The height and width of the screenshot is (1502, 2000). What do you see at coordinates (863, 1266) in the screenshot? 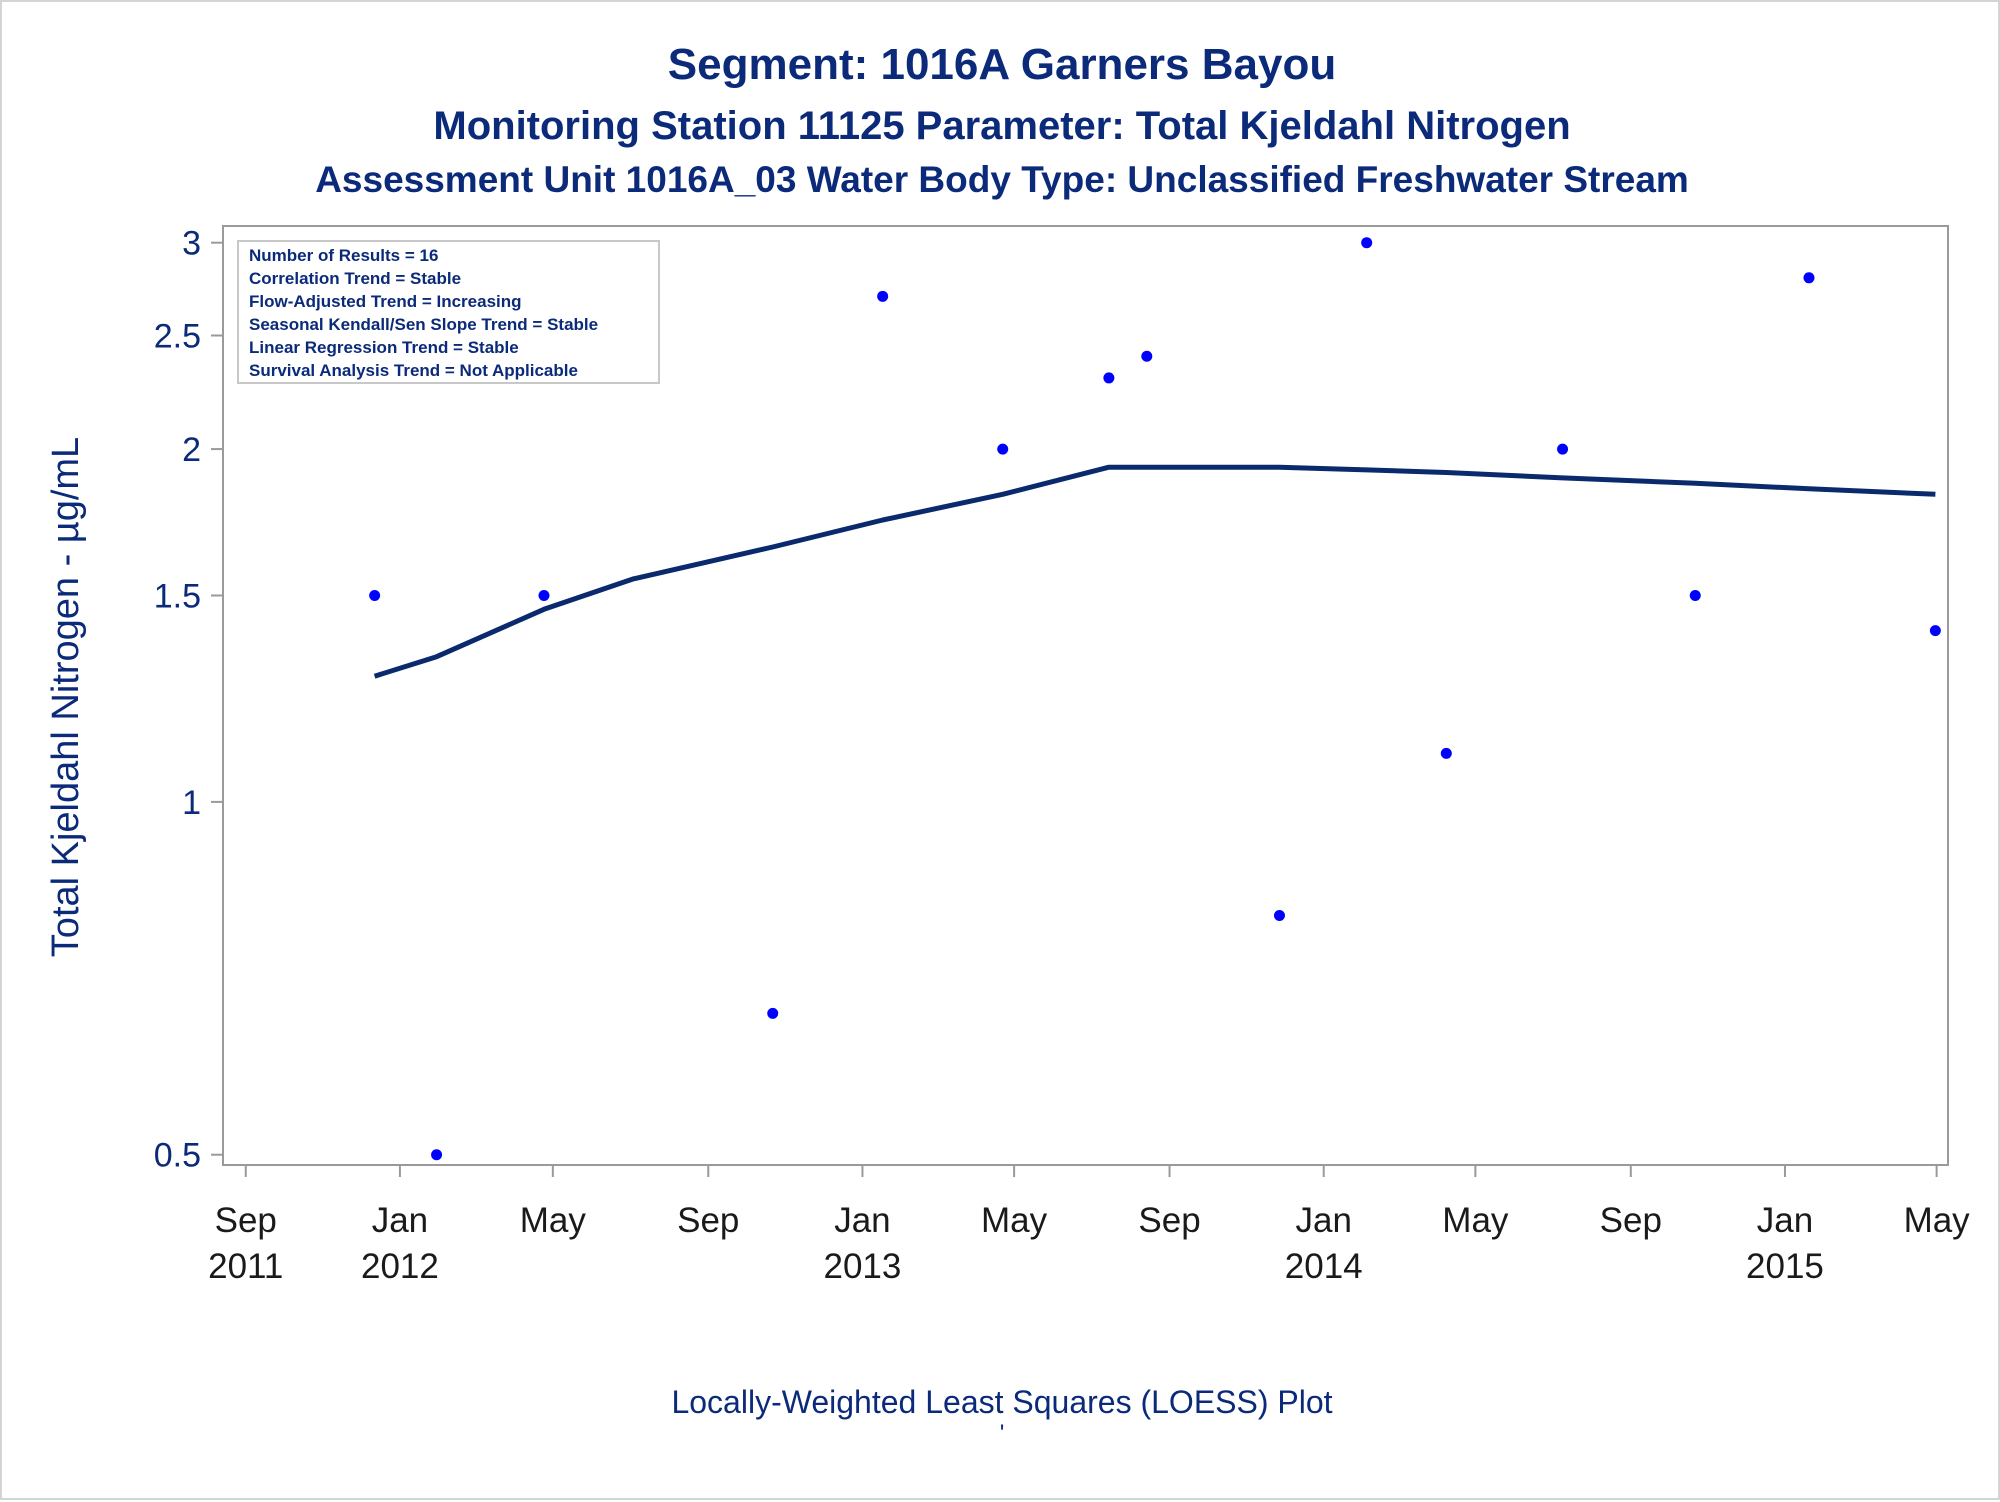
I see `x-tick-year-label: 2013` at bounding box center [863, 1266].